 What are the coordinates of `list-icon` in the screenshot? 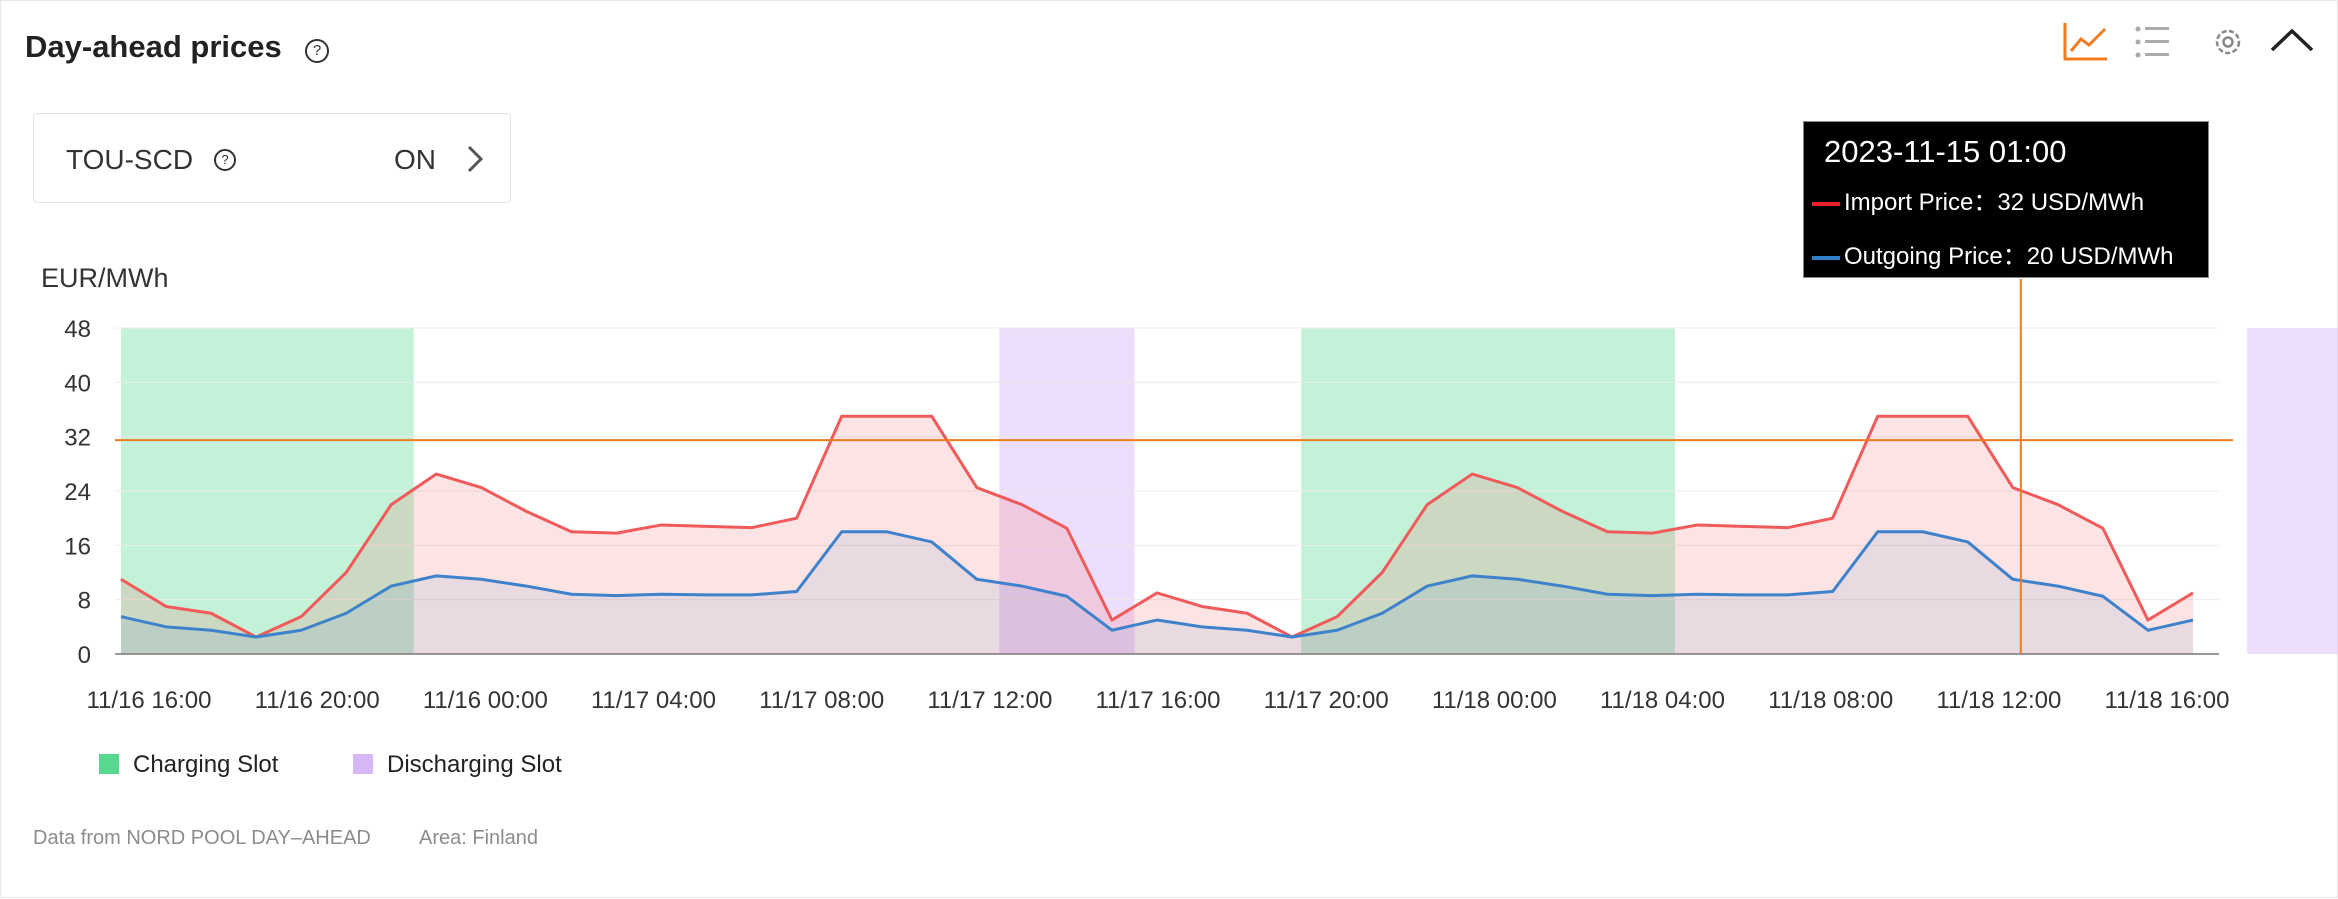 It's located at (2153, 44).